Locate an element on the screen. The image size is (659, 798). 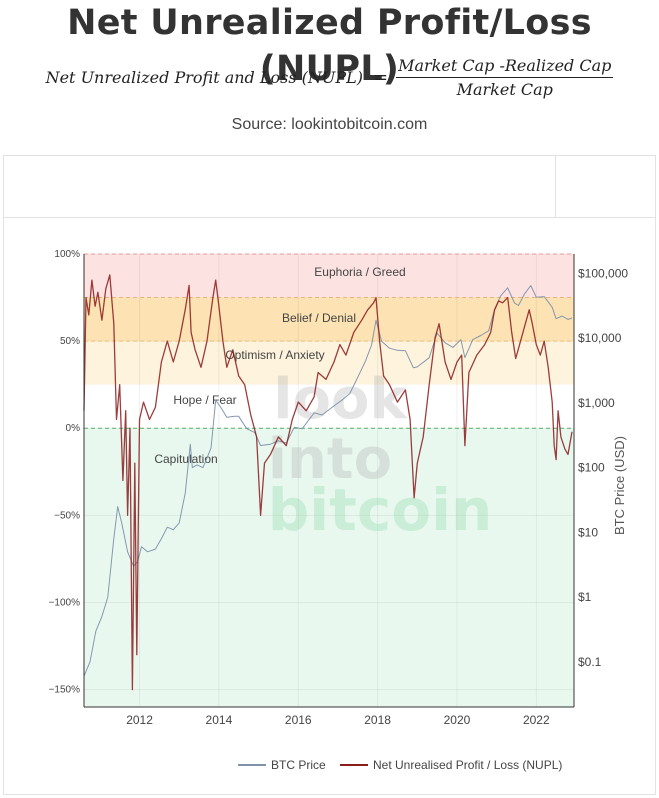
zone-band-hope-fear is located at coordinates (329, 406).